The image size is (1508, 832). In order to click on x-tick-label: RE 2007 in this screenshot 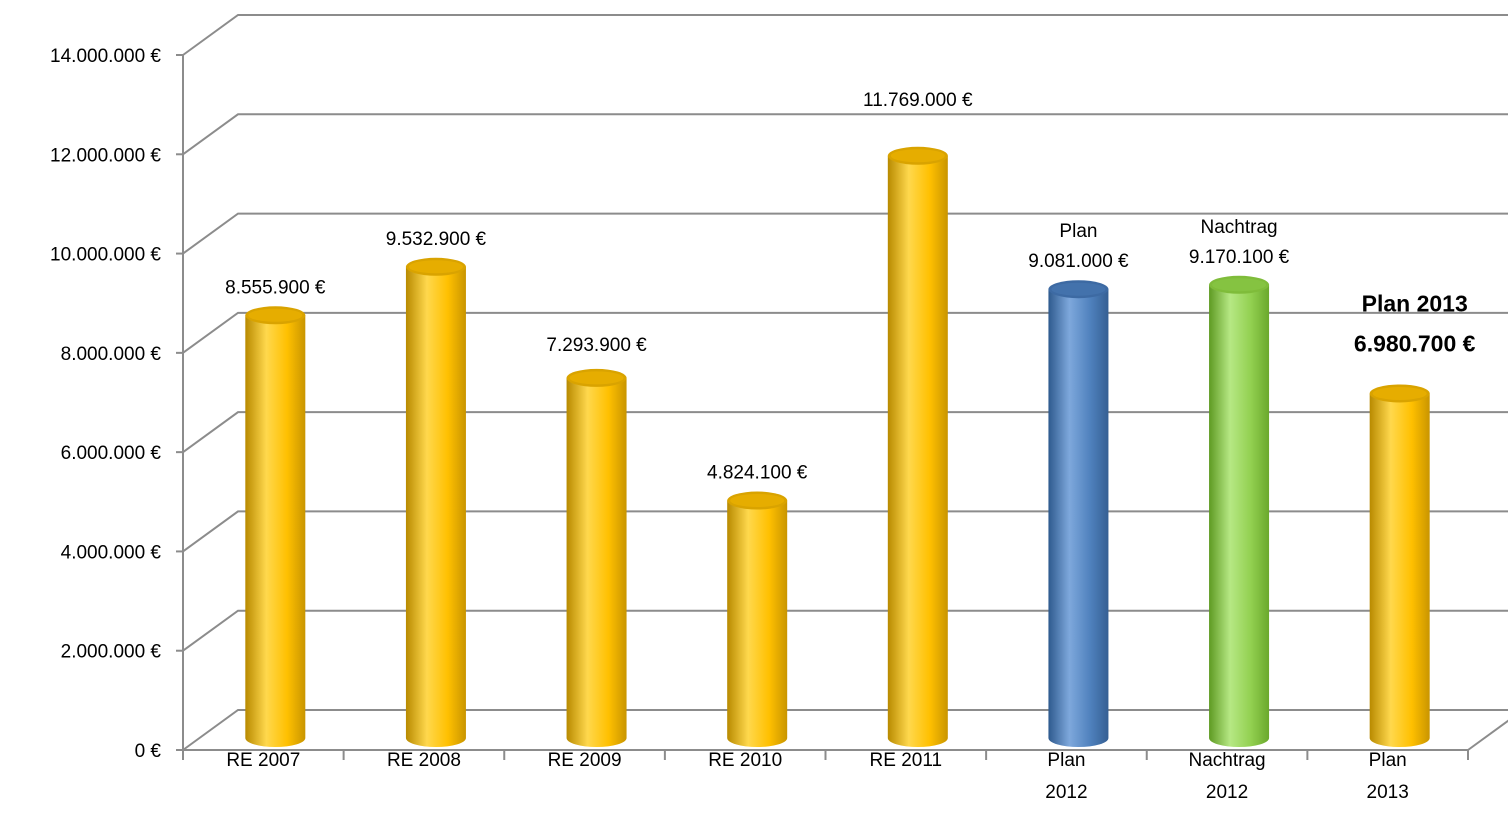, I will do `click(263, 760)`.